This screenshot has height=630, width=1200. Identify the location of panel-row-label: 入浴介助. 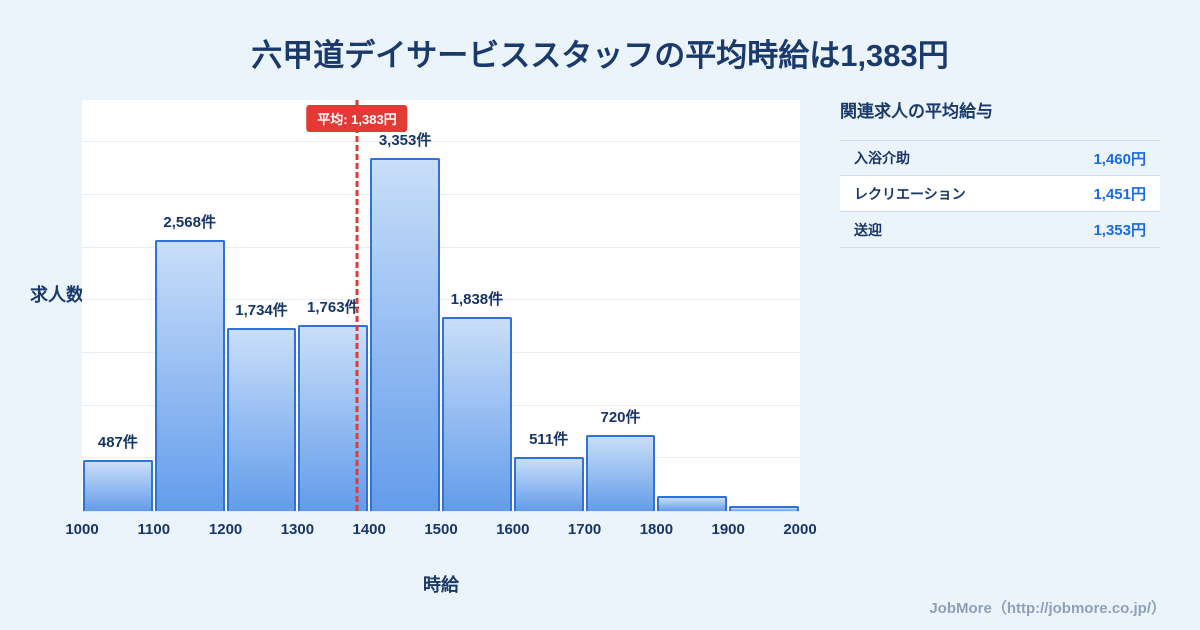
(882, 158).